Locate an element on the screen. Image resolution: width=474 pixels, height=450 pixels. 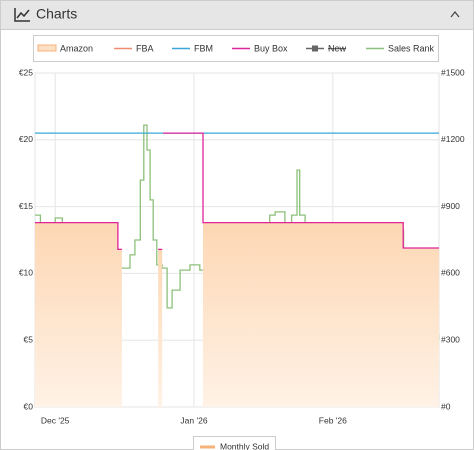
legend-swatch is located at coordinates (47, 48).